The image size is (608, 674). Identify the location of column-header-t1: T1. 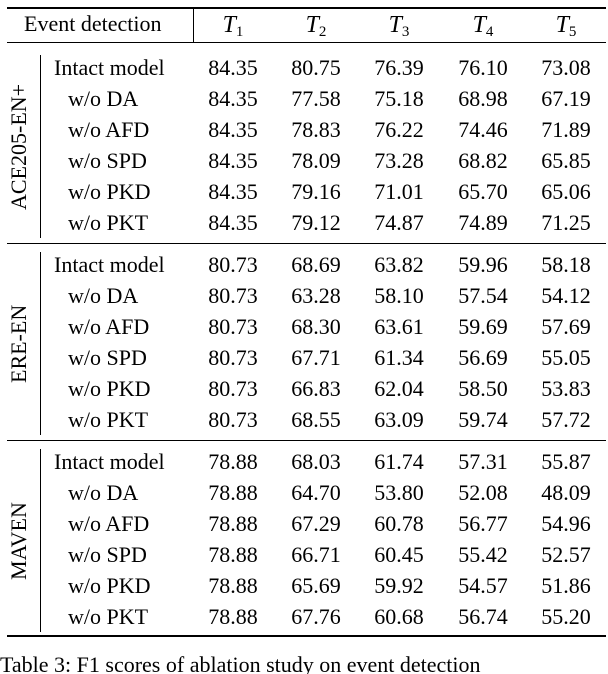
(233, 26).